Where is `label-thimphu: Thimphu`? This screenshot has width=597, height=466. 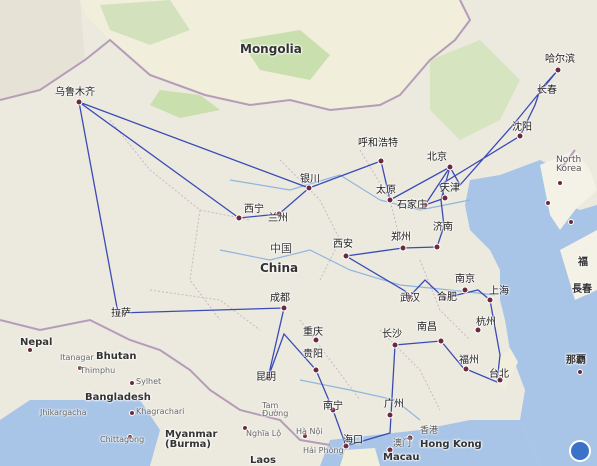
label-thimphu: Thimphu is located at coordinates (98, 370).